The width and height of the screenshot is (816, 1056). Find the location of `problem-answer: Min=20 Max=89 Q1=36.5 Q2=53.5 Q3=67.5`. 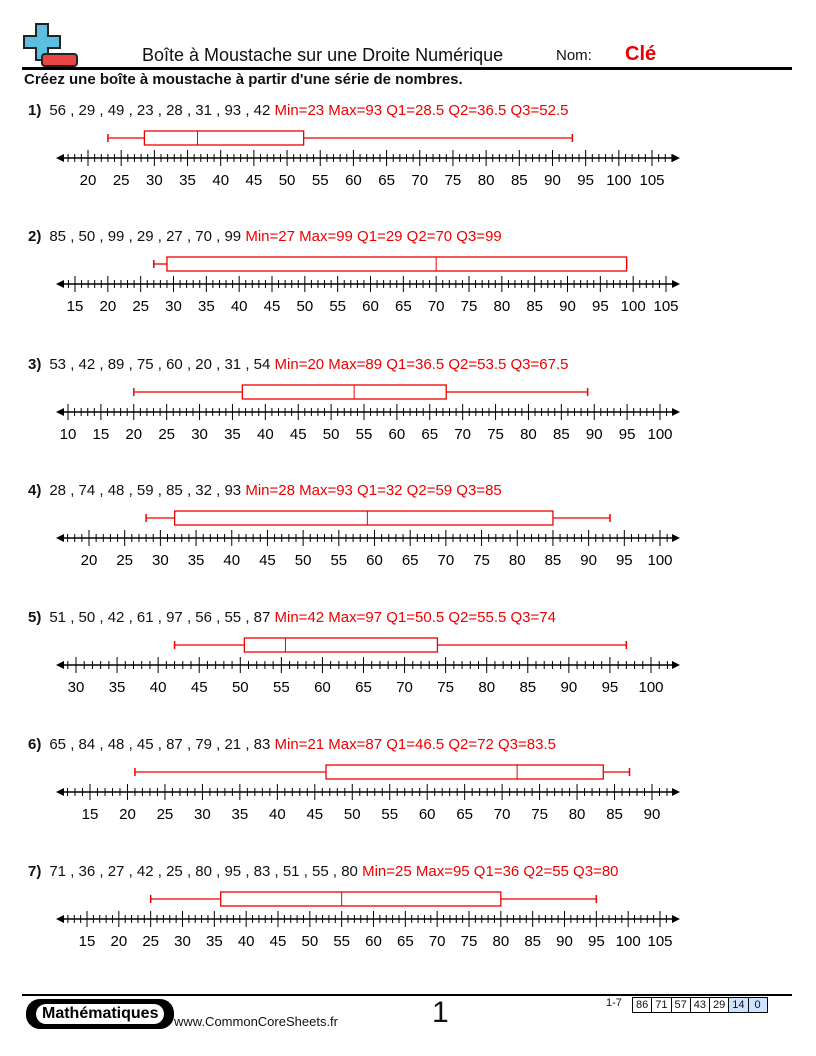

problem-answer: Min=20 Max=89 Q1=36.5 Q2=53.5 Q3=67.5 is located at coordinates (421, 364).